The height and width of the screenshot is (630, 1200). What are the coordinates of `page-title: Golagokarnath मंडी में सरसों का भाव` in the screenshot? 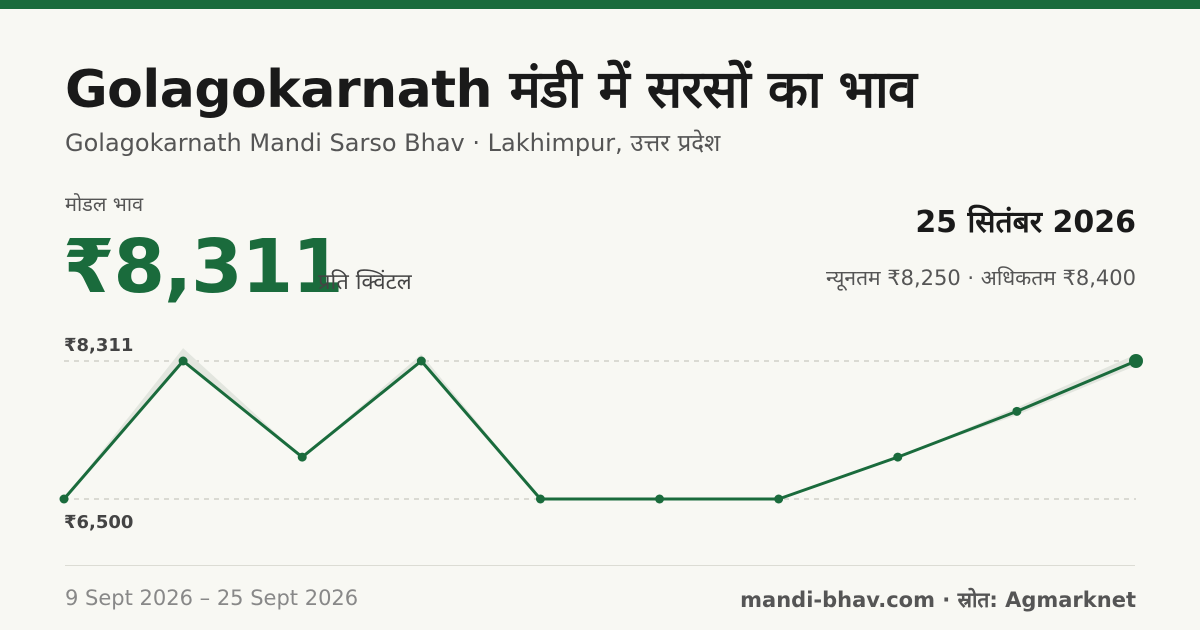 It's located at (491, 90).